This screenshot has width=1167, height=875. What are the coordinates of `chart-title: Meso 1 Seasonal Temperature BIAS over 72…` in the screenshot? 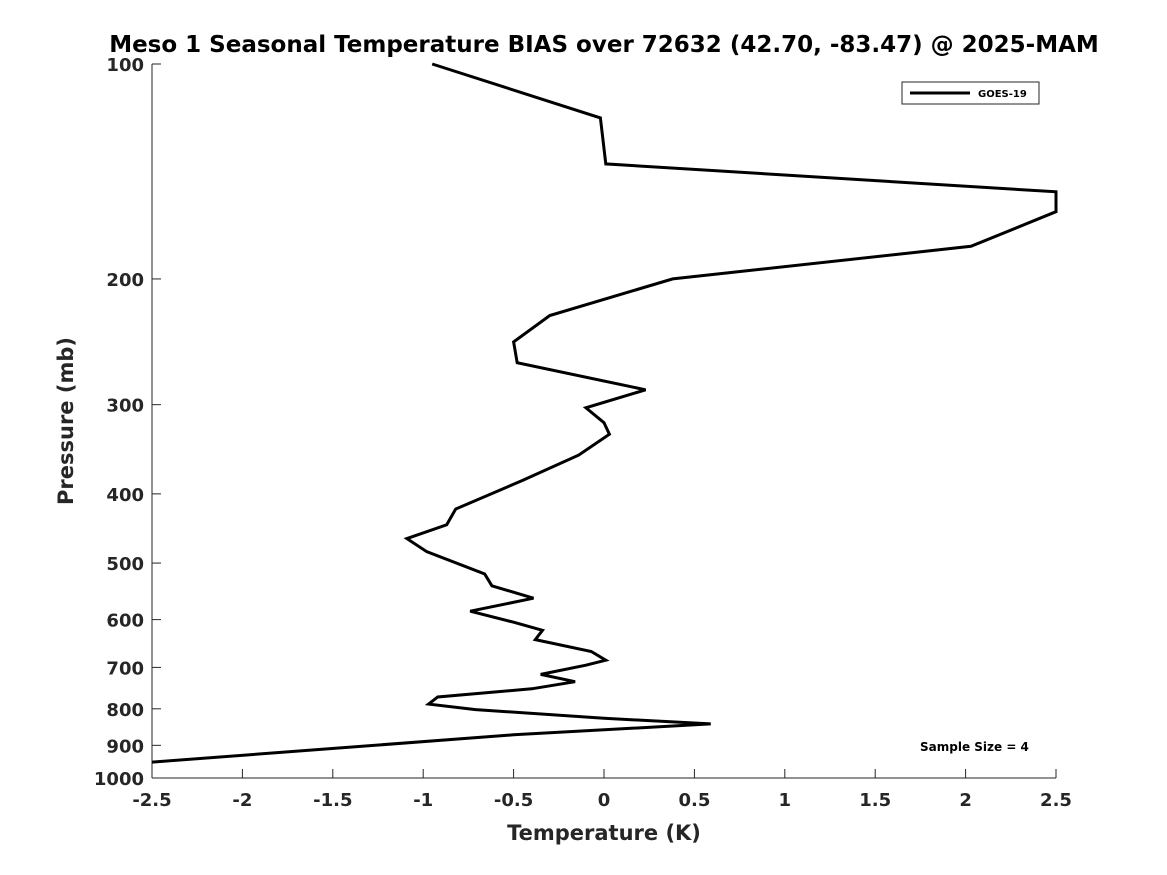 It's located at (604, 45).